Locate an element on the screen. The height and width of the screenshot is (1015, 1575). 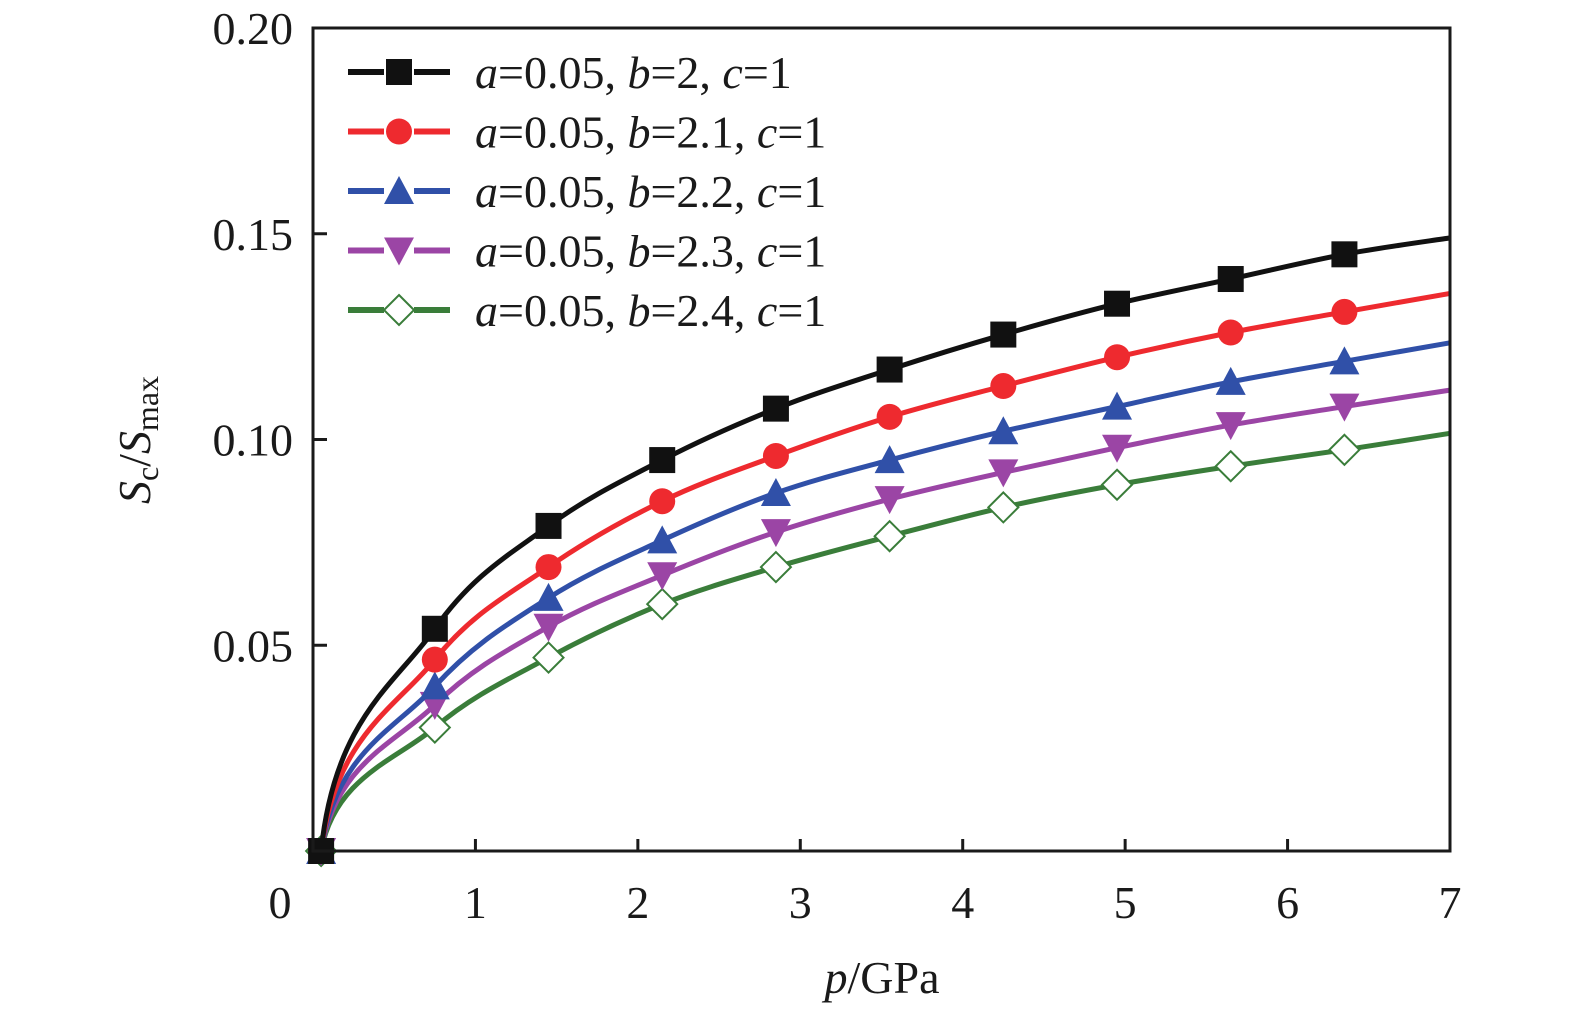
legend-label: a=0.05, b=2.2, c=1 is located at coordinates (650, 191).